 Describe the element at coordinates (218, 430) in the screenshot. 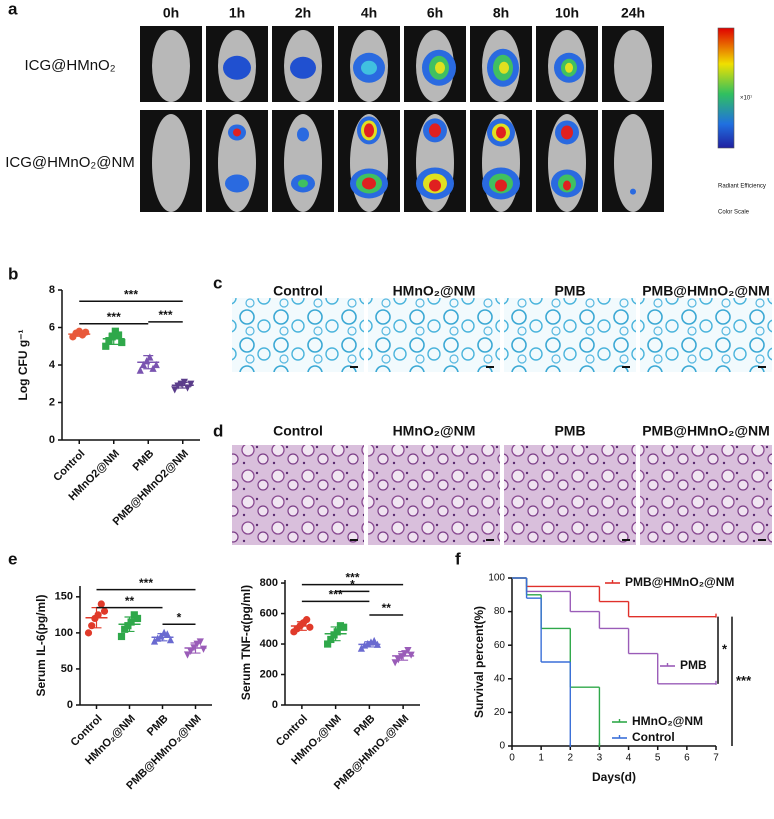

I see `panel-label: d` at that location.